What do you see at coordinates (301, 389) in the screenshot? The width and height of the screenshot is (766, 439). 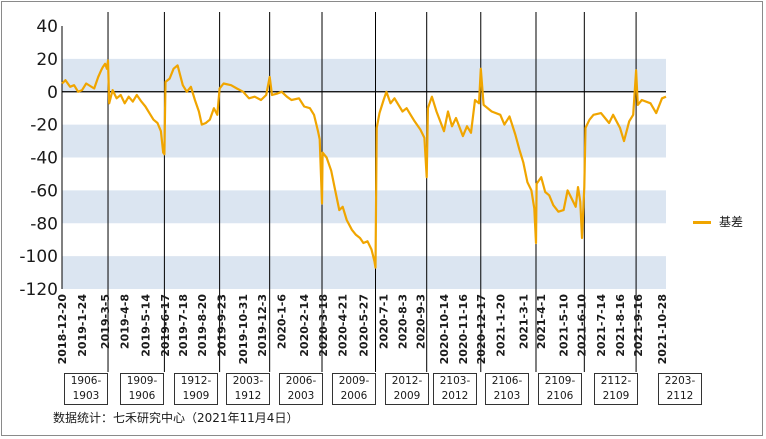 I see `contract-roll-box: 2006- 2003` at bounding box center [301, 389].